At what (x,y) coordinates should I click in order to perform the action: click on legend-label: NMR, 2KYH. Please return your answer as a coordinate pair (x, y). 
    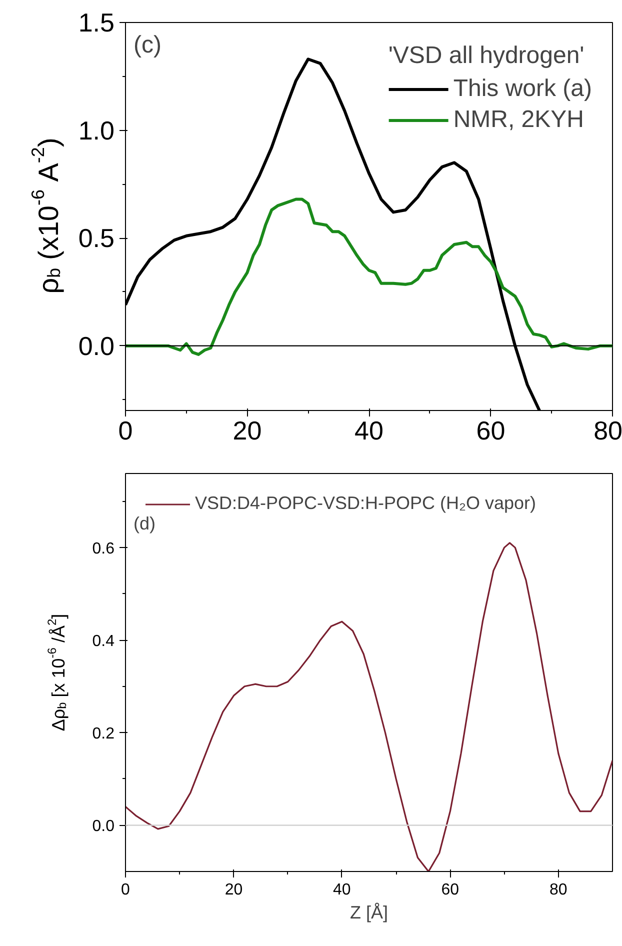
    Looking at the image, I should click on (518, 120).